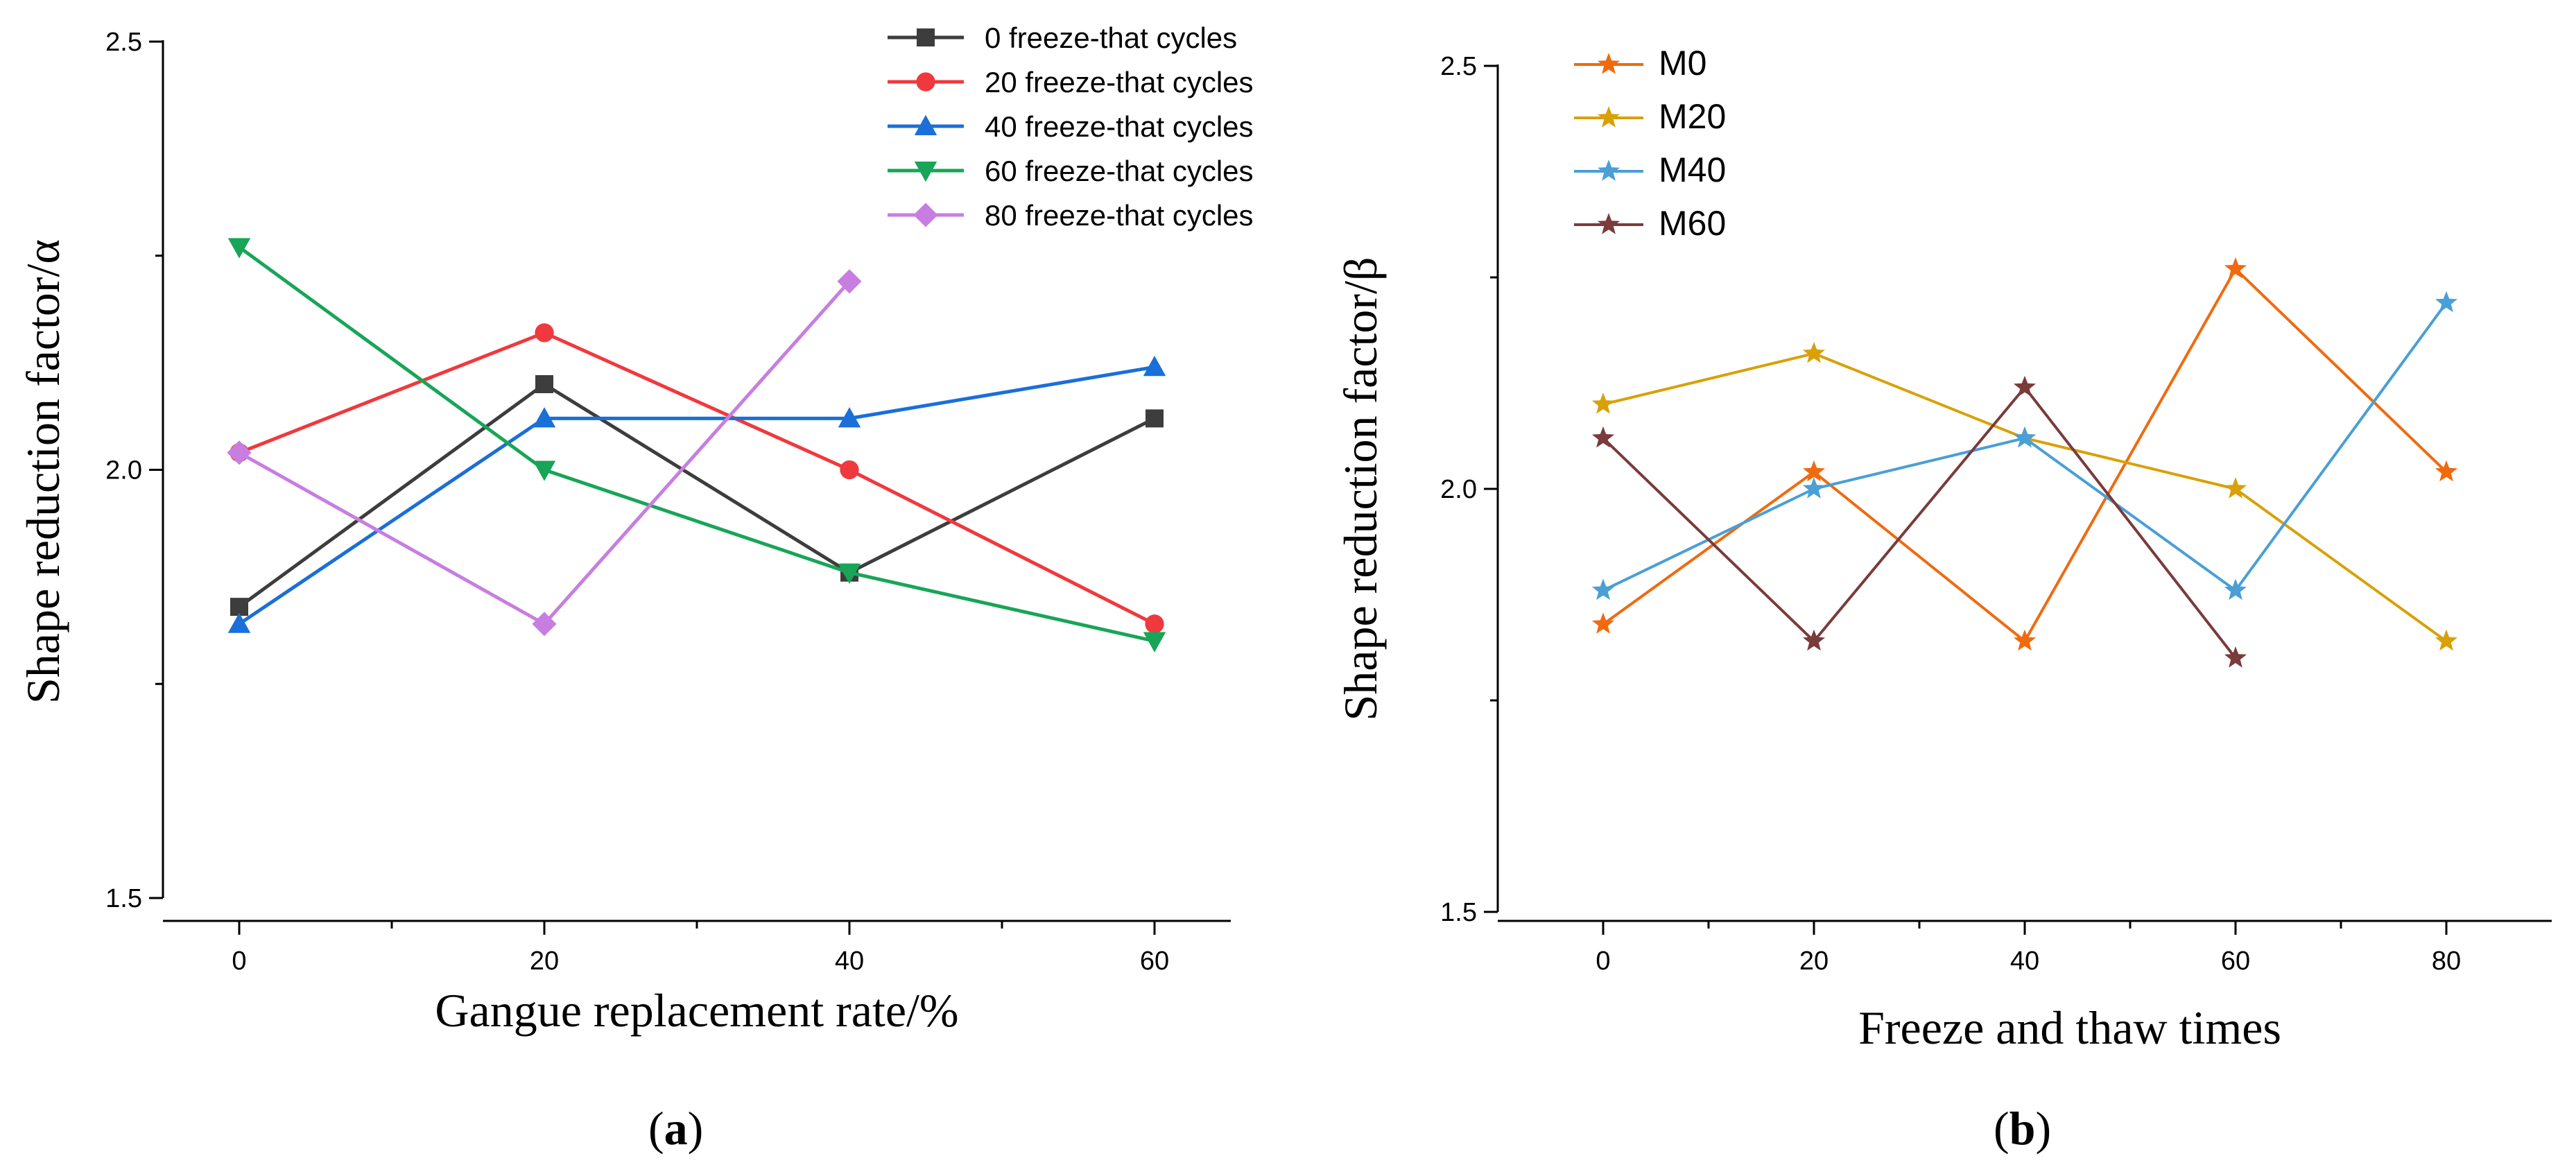 Image resolution: width=2576 pixels, height=1165 pixels. I want to click on series-60-freeze-that-cycles, so click(696, 446).